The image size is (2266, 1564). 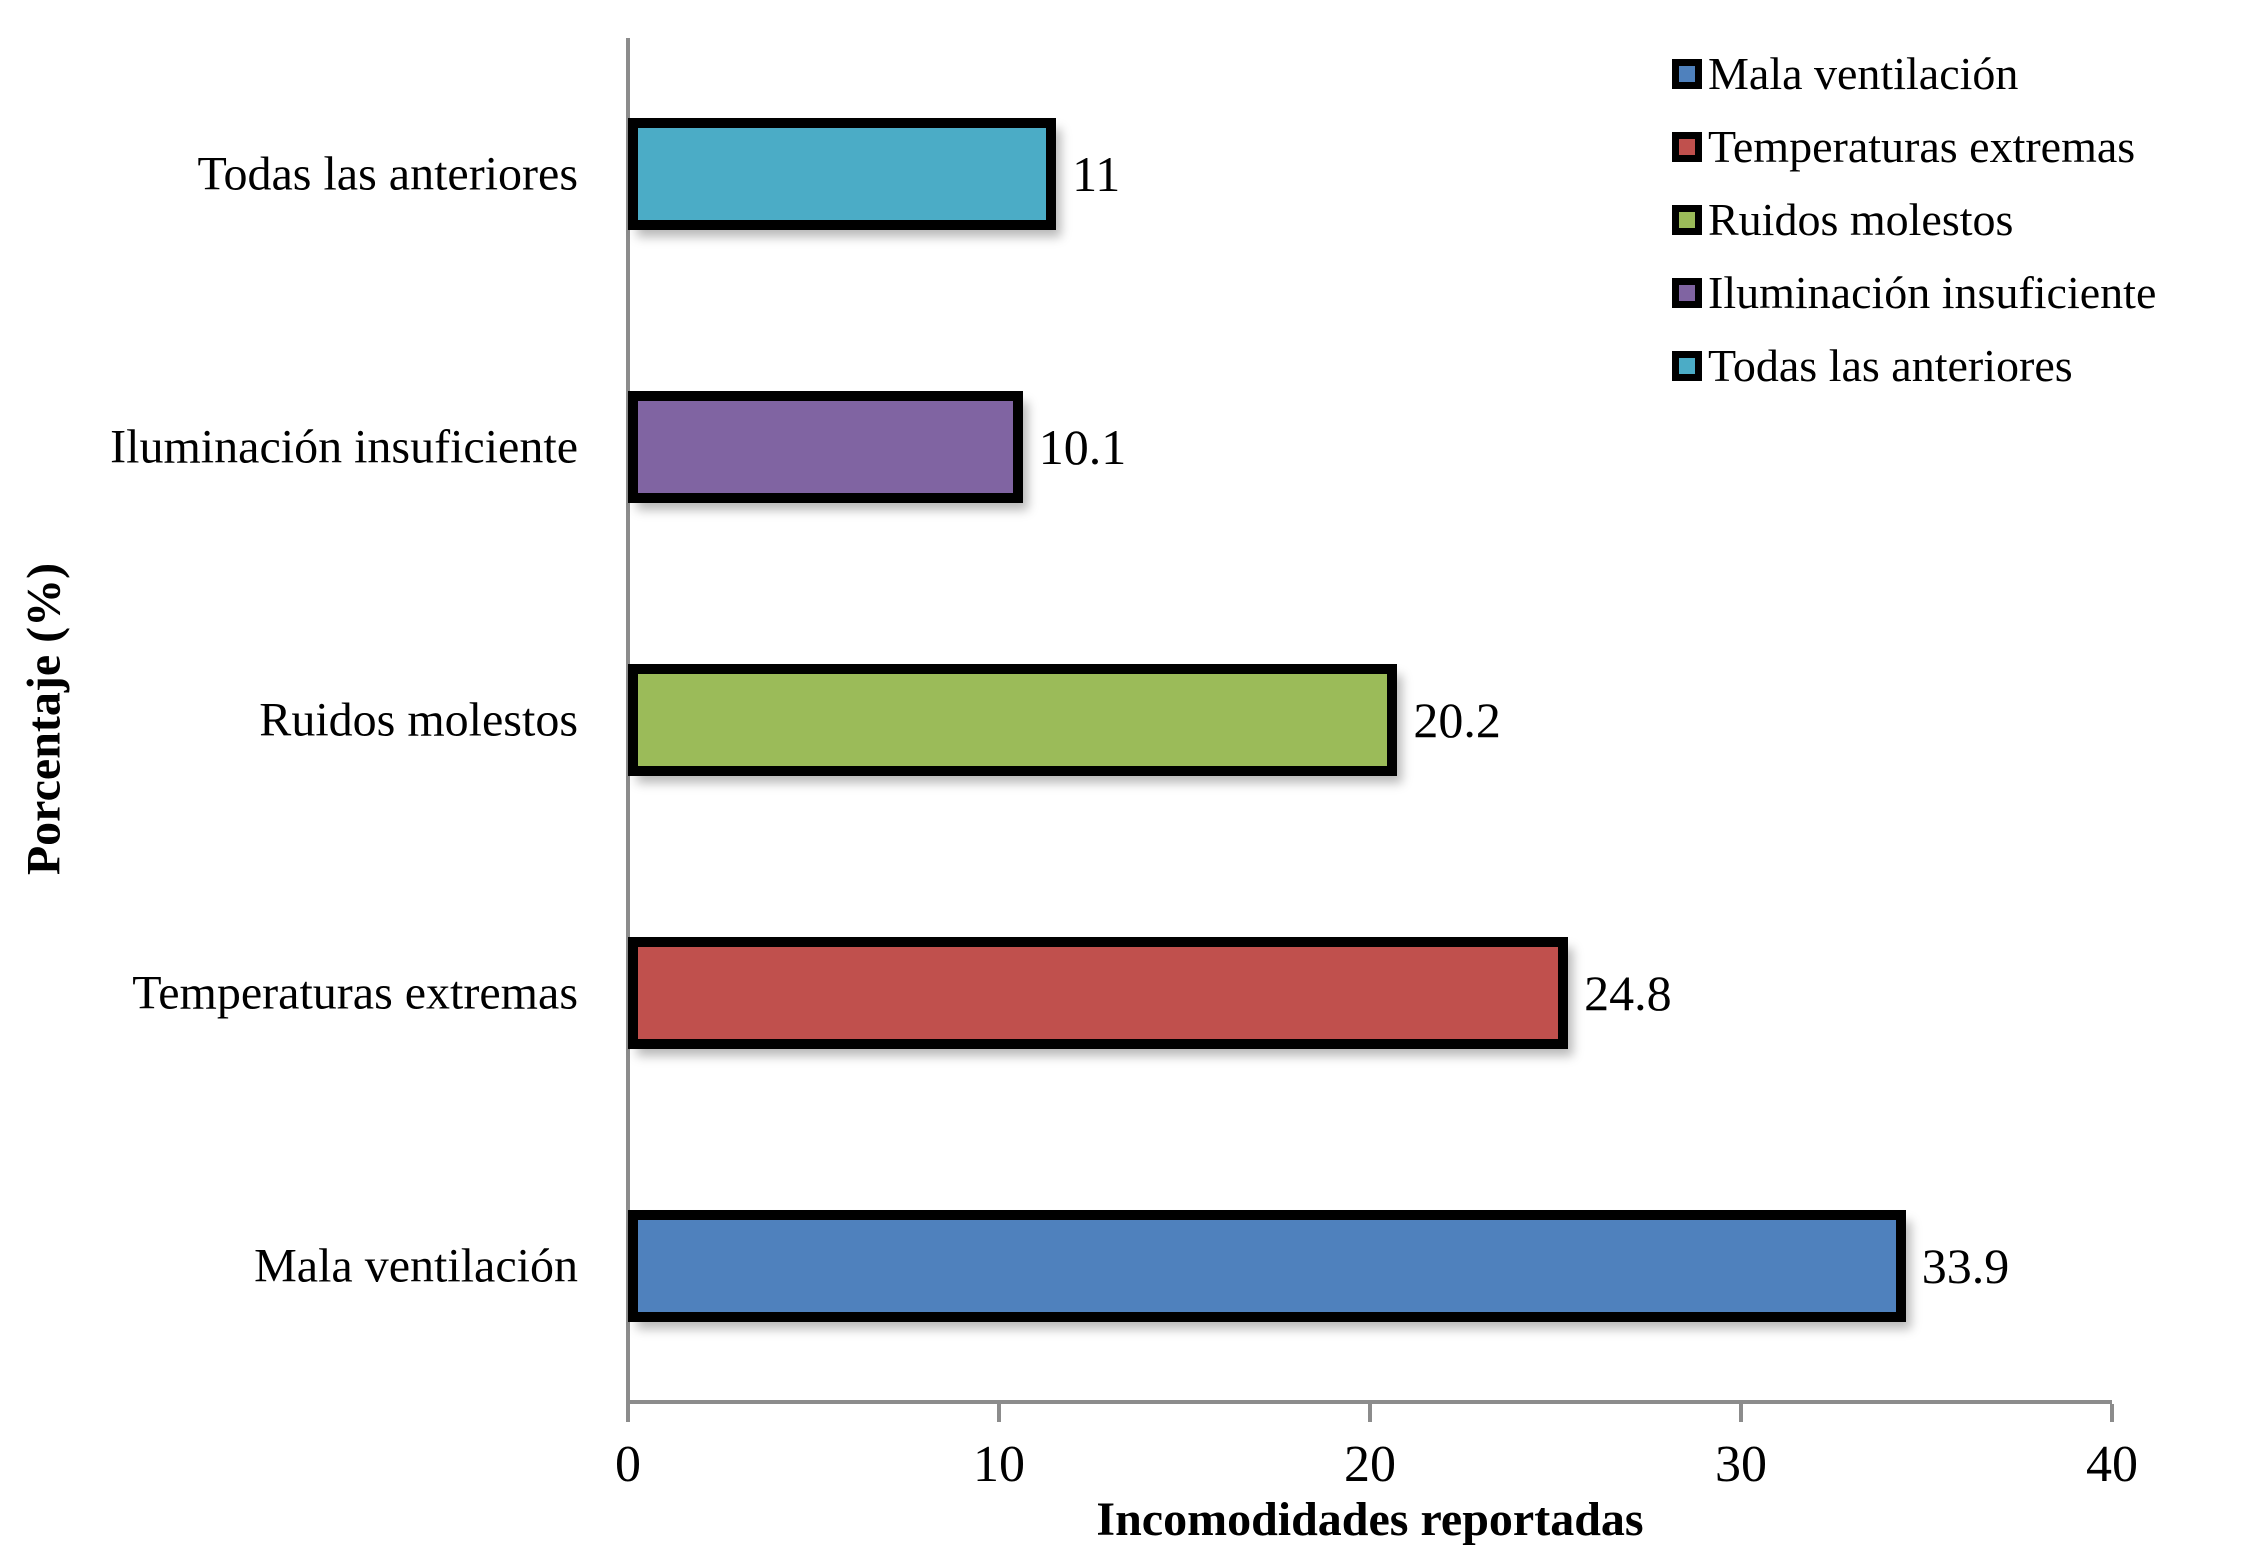 What do you see at coordinates (999, 1464) in the screenshot?
I see `x-tick-label: 10` at bounding box center [999, 1464].